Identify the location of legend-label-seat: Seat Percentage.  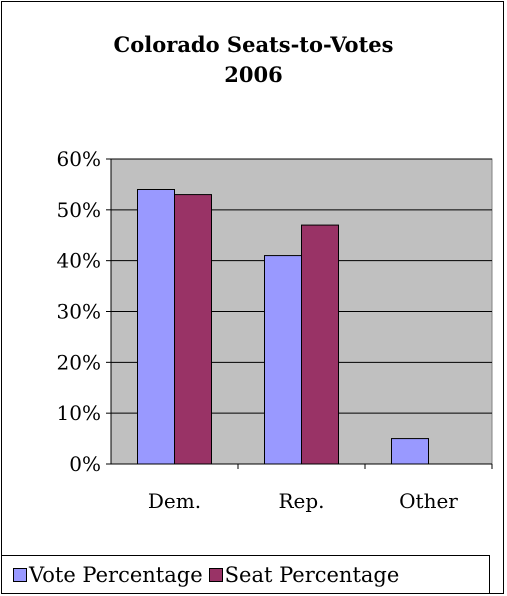
(312, 575).